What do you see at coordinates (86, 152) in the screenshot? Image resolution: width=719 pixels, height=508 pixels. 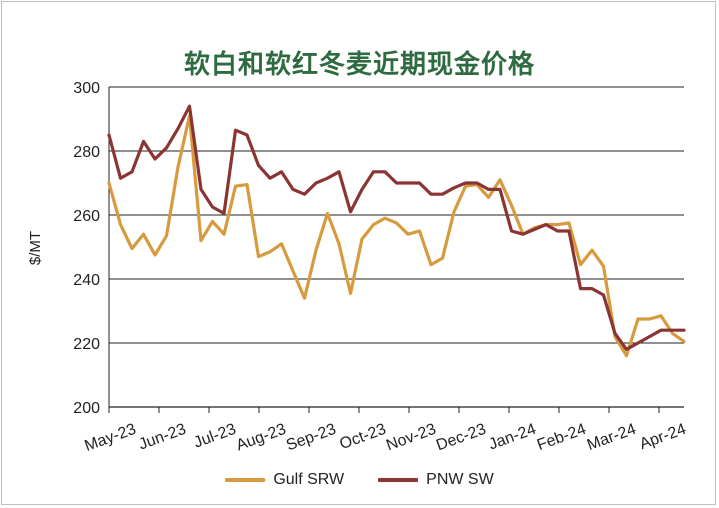 I see `y-tick-label: 280` at bounding box center [86, 152].